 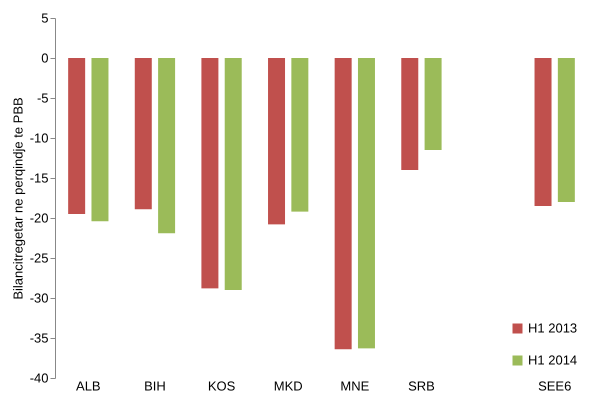 What do you see at coordinates (222, 386) in the screenshot?
I see `x-tick-label: KOS` at bounding box center [222, 386].